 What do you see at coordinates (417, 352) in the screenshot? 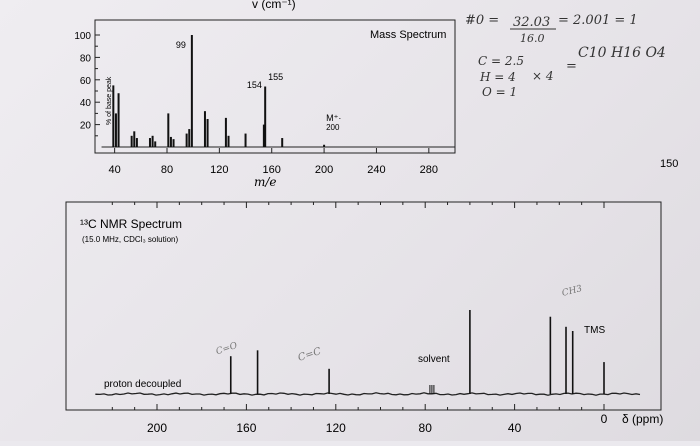
I see `nmr-peaks` at bounding box center [417, 352].